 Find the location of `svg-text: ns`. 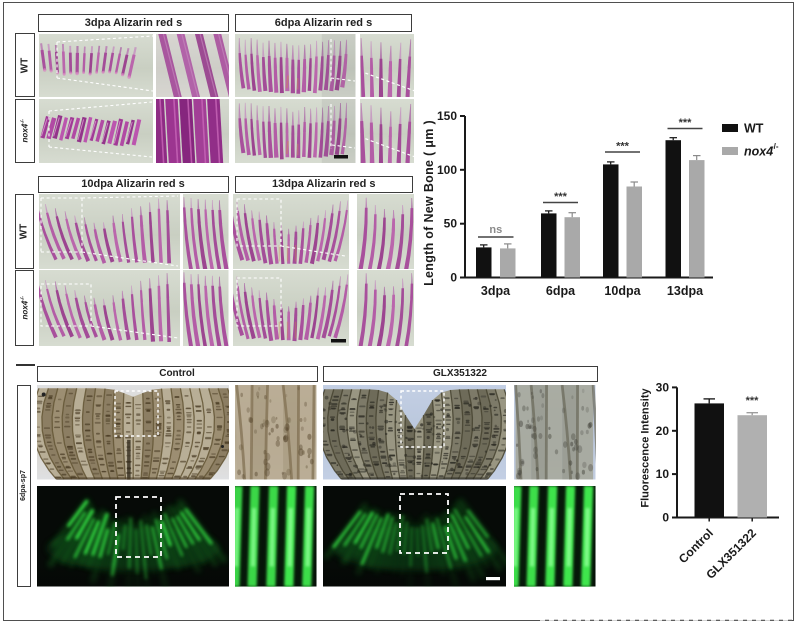

svg-text: ns is located at coordinates (495, 230).